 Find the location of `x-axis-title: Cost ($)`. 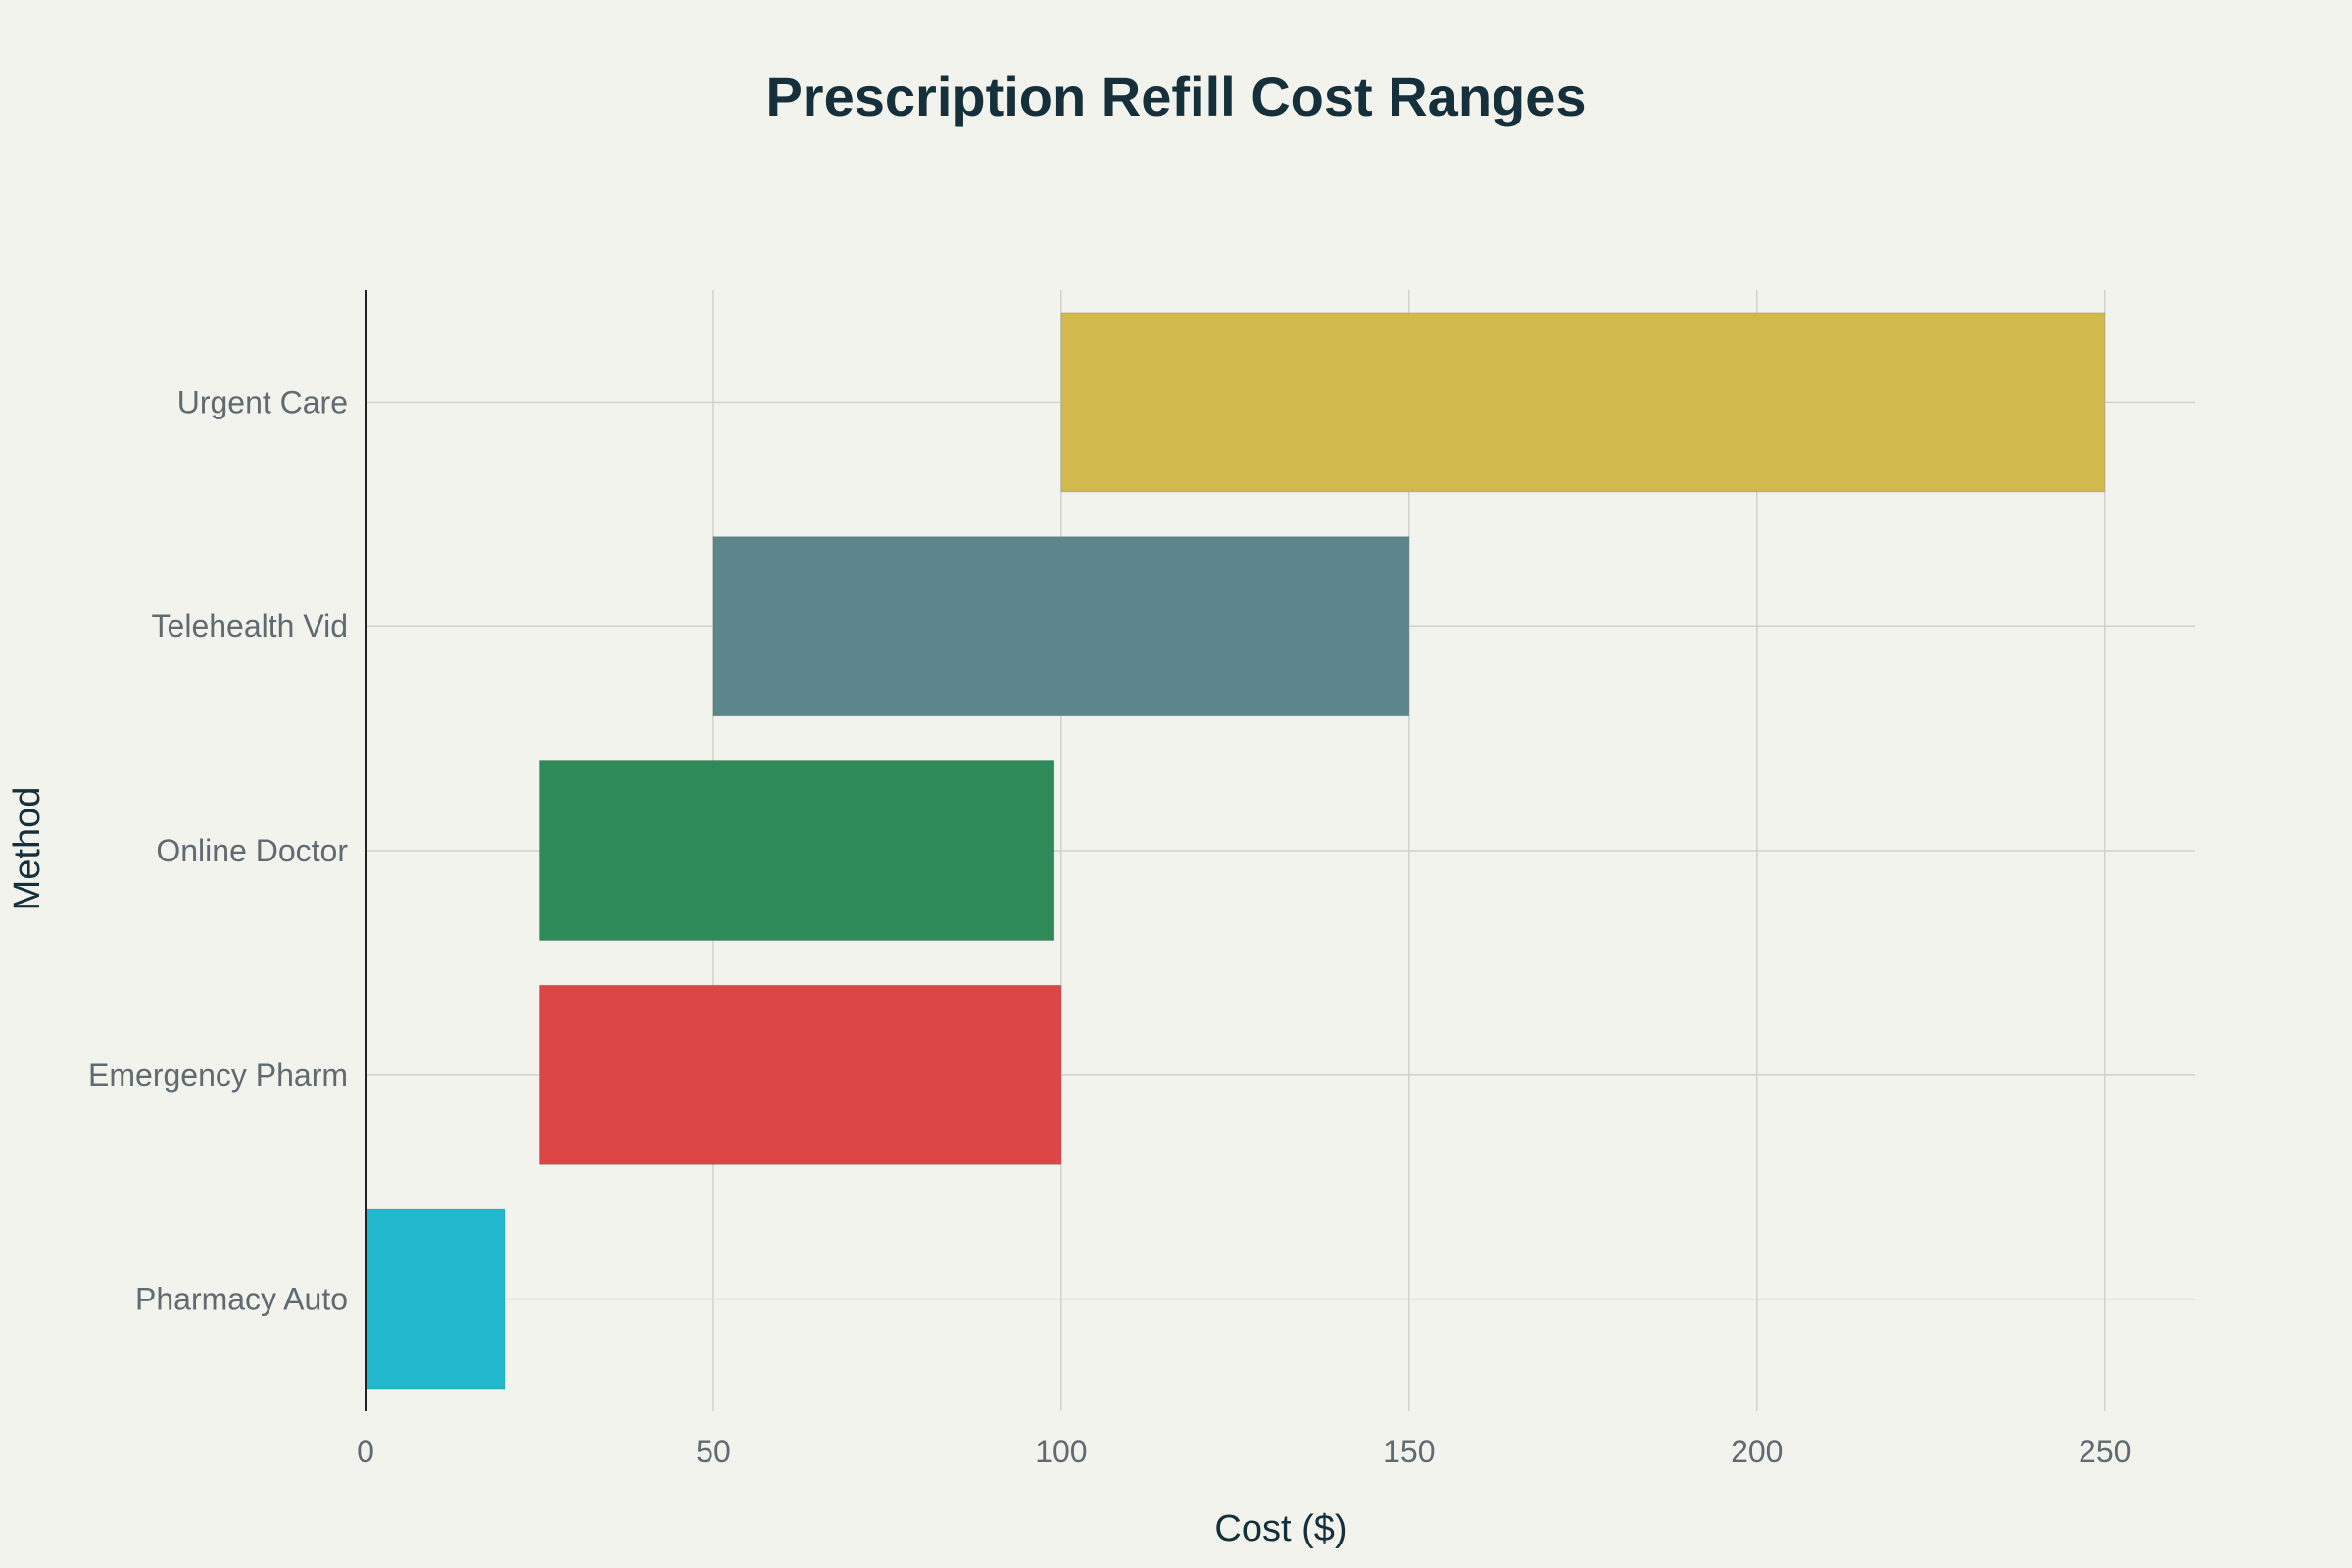

x-axis-title: Cost ($) is located at coordinates (1280, 1528).